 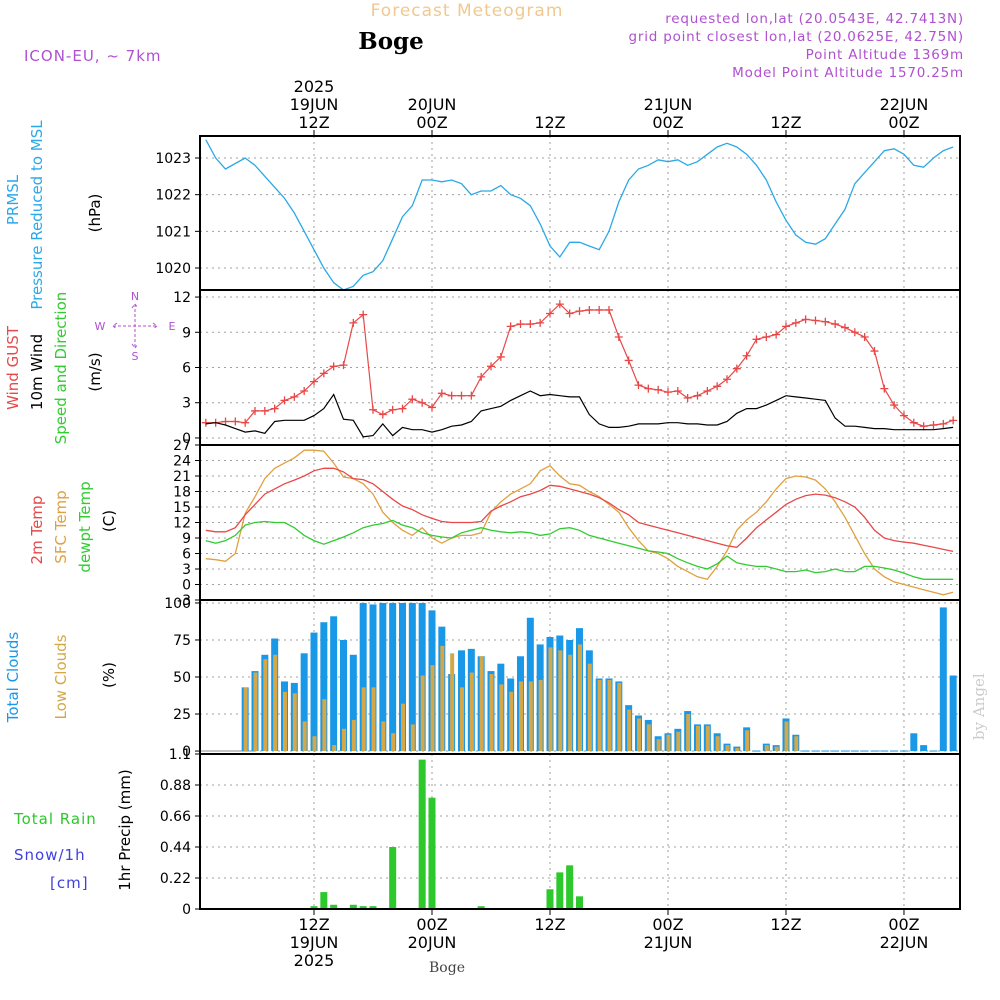 I want to click on y-tick-label: 12, so click(x=182, y=524).